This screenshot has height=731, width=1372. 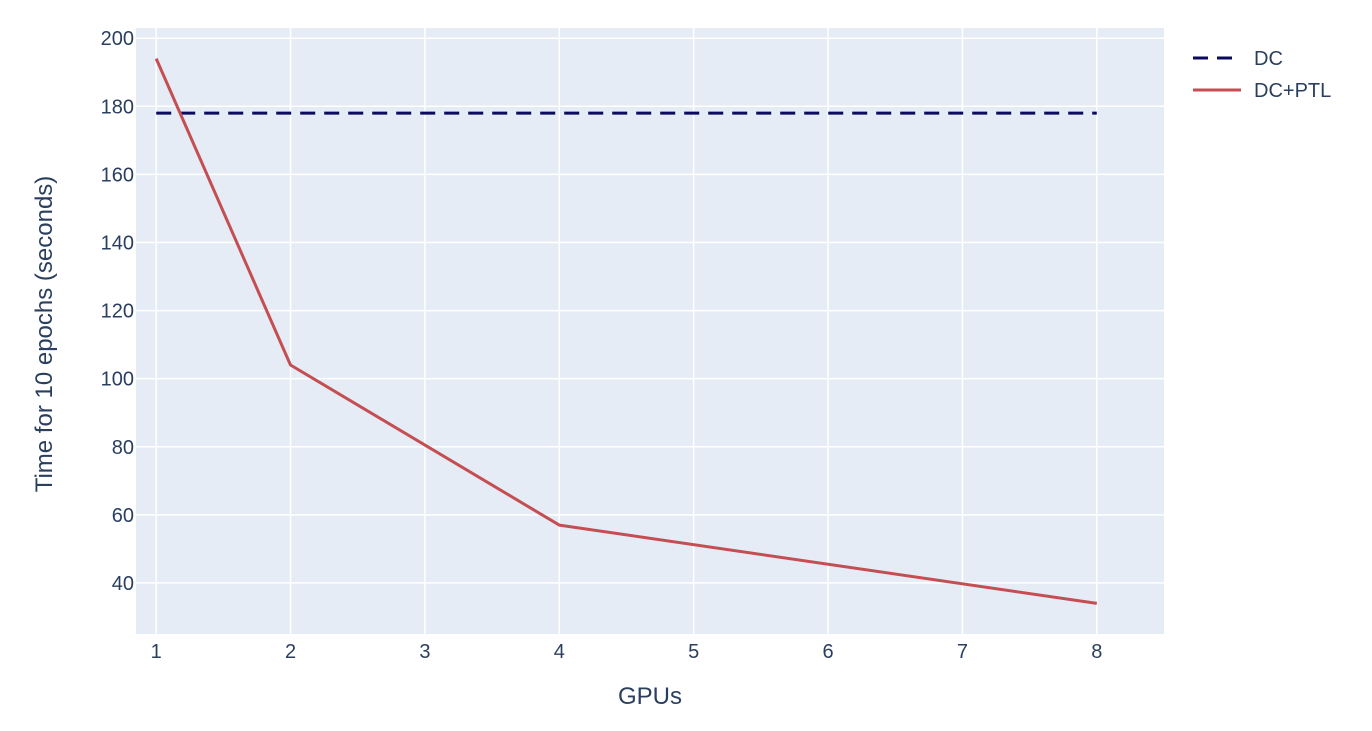 What do you see at coordinates (650, 696) in the screenshot?
I see `x-axis-title: GPUs` at bounding box center [650, 696].